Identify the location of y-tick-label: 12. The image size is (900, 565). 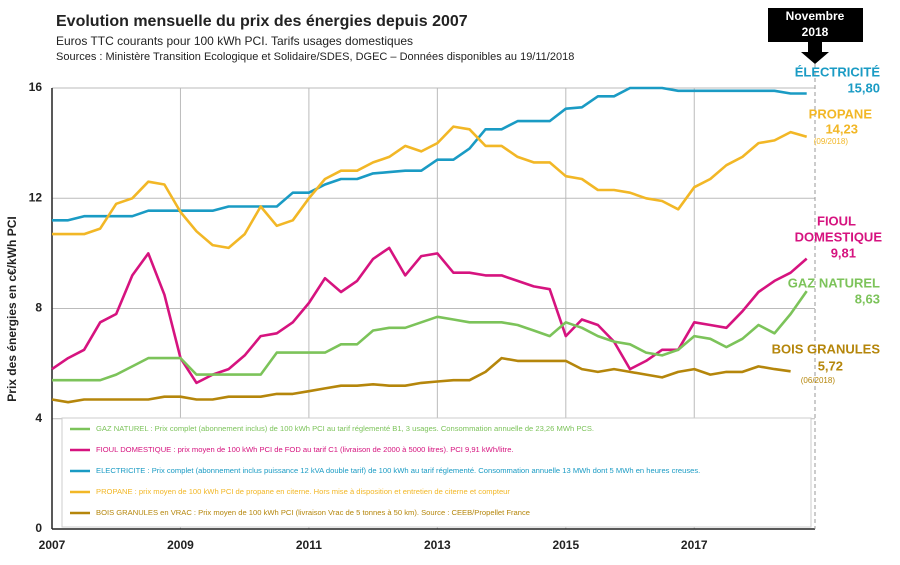
(36, 197).